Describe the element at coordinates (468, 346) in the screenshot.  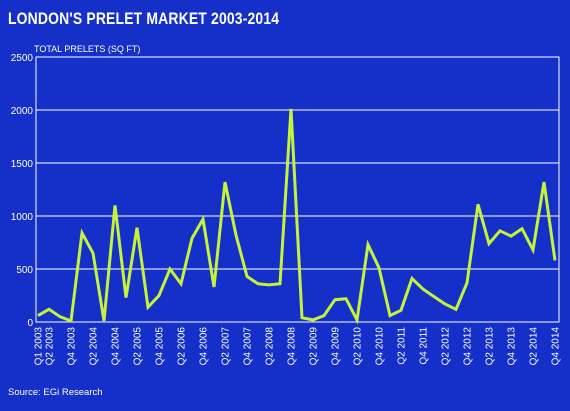
I see `x-tick-label: Q4 2012` at that location.